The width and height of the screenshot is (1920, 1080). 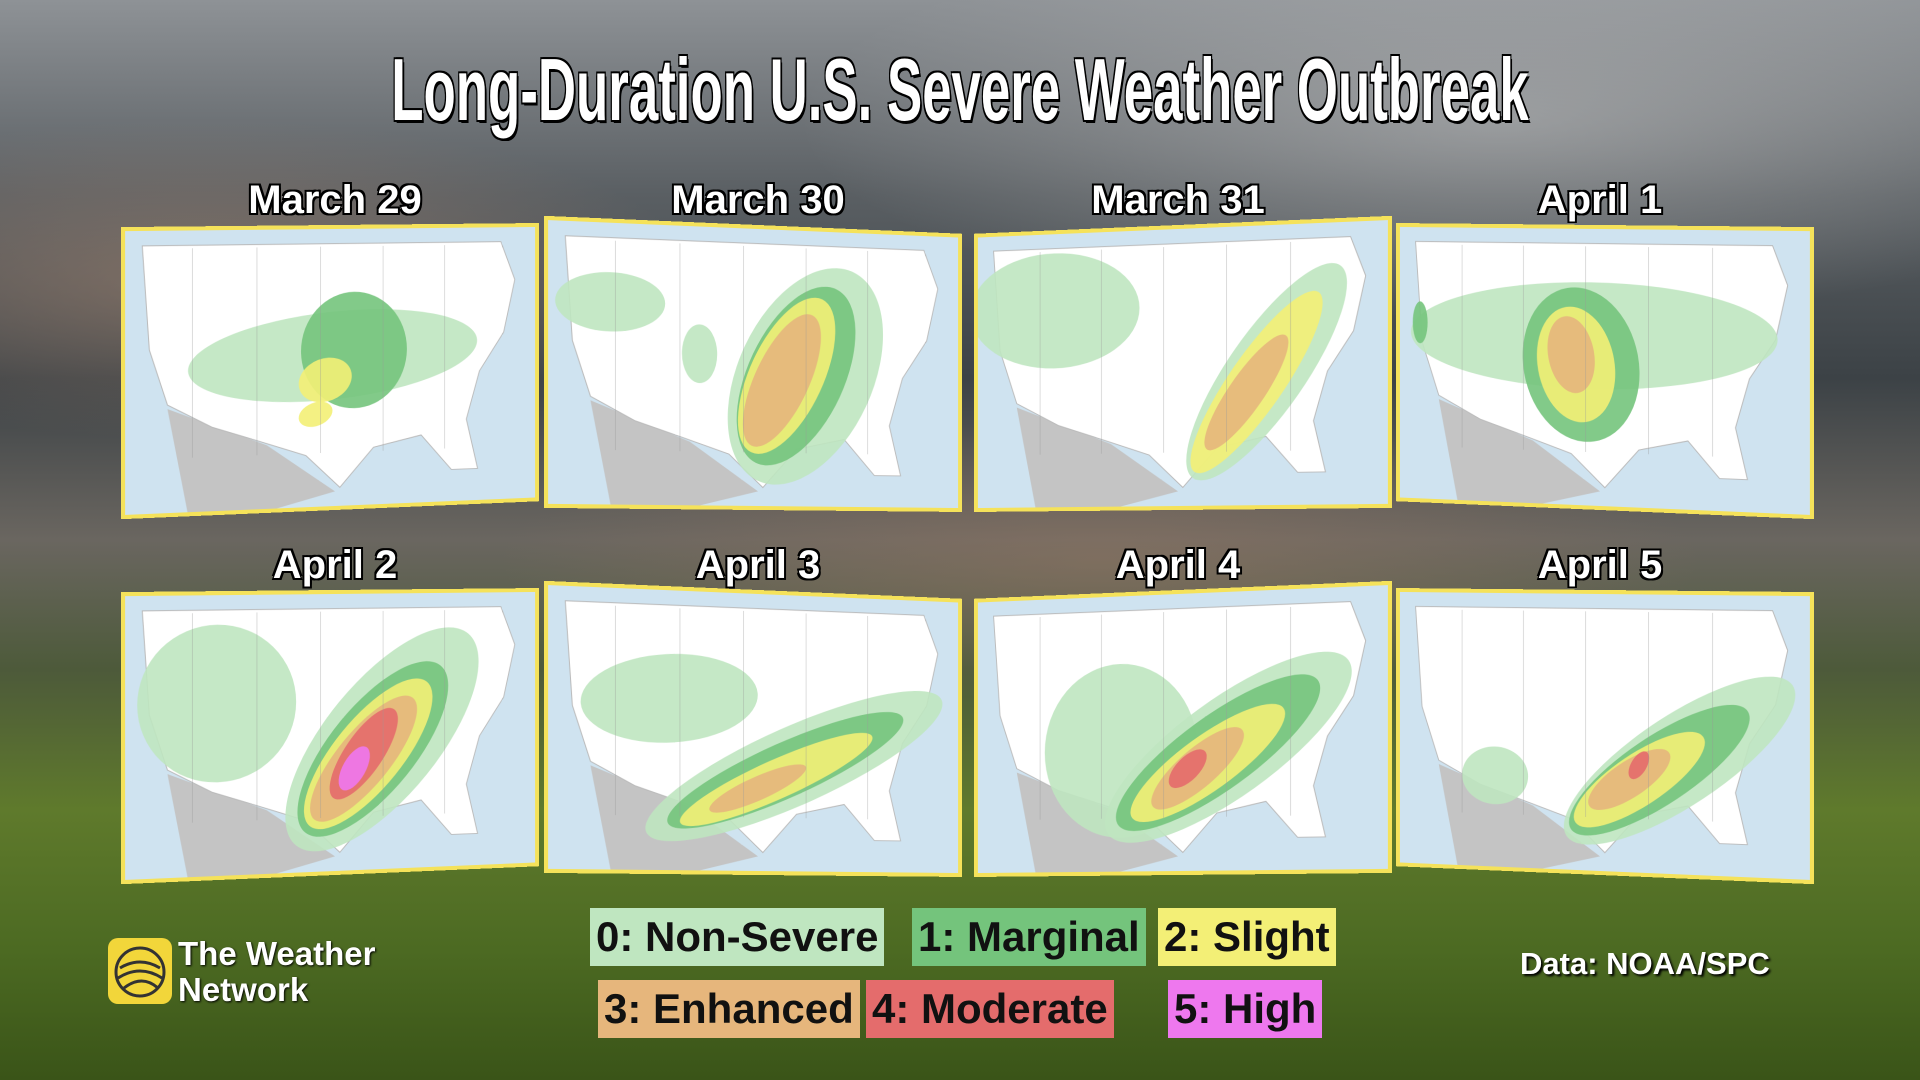 I want to click on legend-item: 5: High, so click(x=1245, y=1009).